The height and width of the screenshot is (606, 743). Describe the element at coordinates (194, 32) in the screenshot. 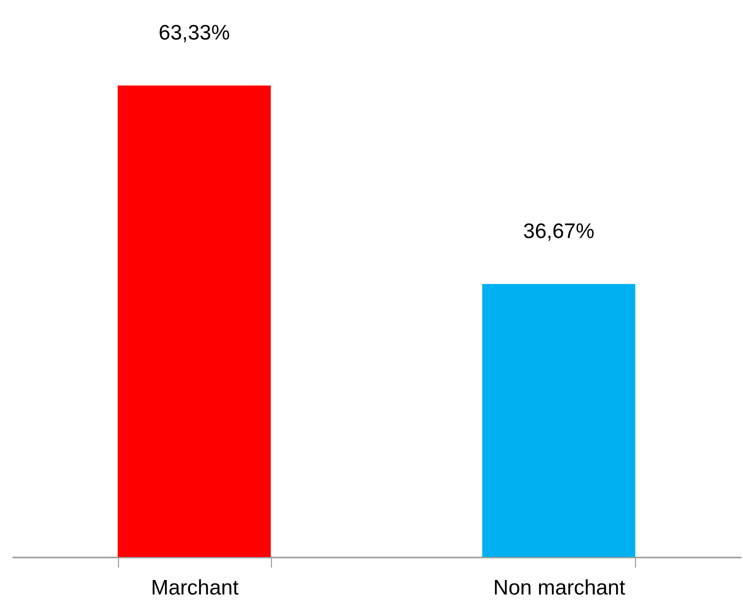

I see `data-label: 63,33%` at that location.